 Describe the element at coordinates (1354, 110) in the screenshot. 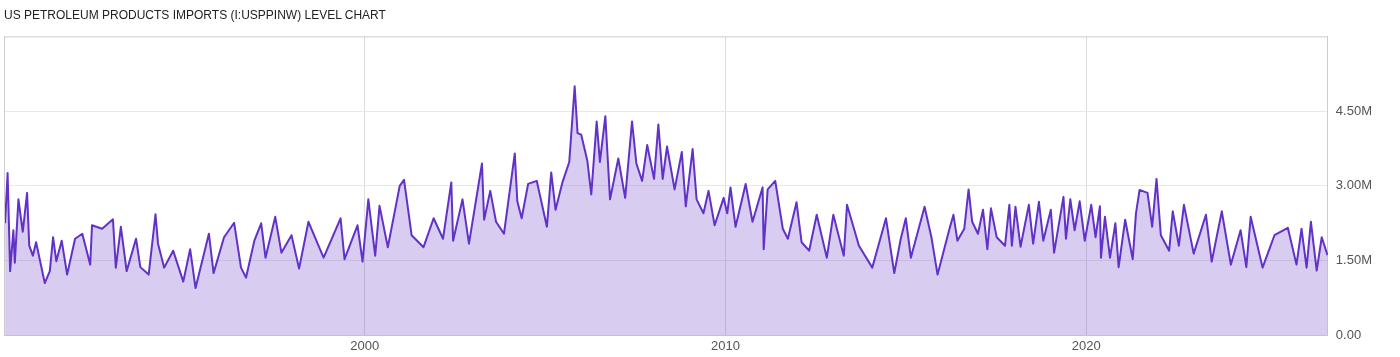

I see `y-tick-label: 4.50M` at that location.